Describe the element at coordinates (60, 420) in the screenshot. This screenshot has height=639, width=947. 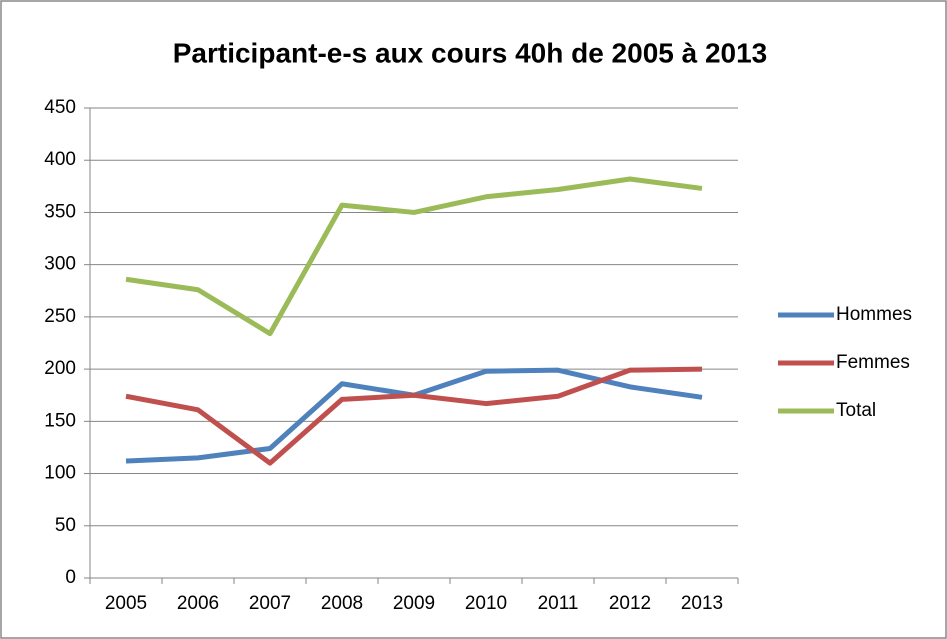
I see `y-tick-label: 150` at that location.